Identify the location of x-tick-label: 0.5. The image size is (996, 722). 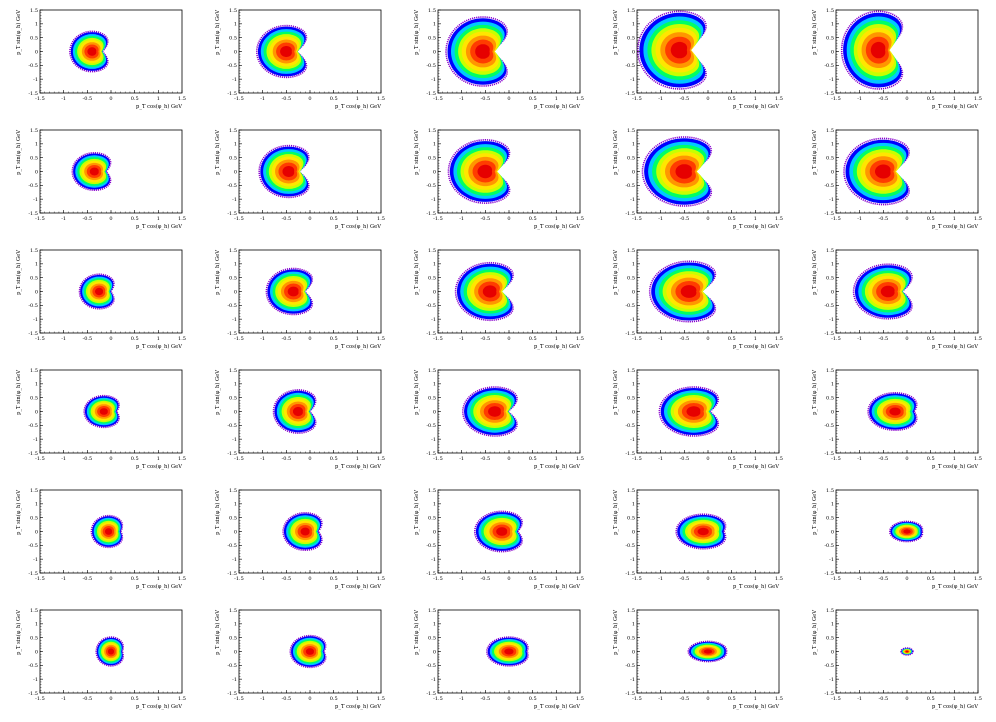
(533, 699).